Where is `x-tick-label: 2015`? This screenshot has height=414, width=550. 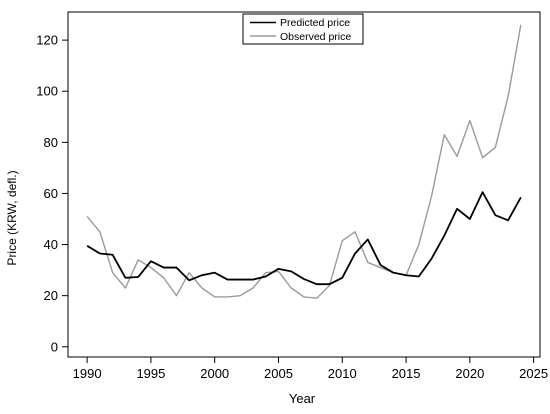
x-tick-label: 2015 is located at coordinates (406, 373).